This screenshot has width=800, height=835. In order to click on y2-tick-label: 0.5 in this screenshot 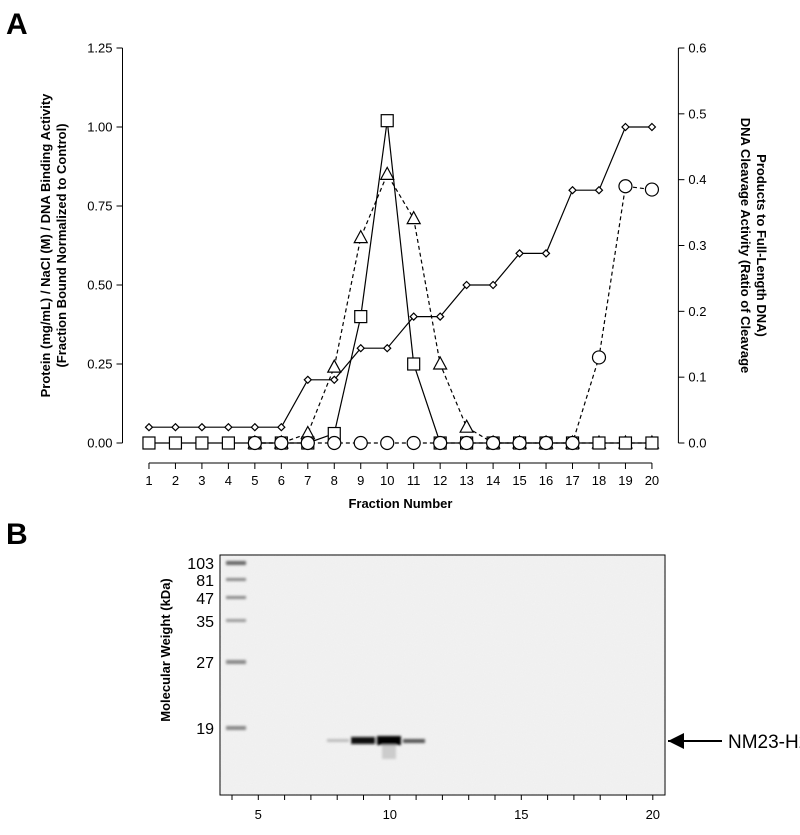, I will do `click(697, 113)`.